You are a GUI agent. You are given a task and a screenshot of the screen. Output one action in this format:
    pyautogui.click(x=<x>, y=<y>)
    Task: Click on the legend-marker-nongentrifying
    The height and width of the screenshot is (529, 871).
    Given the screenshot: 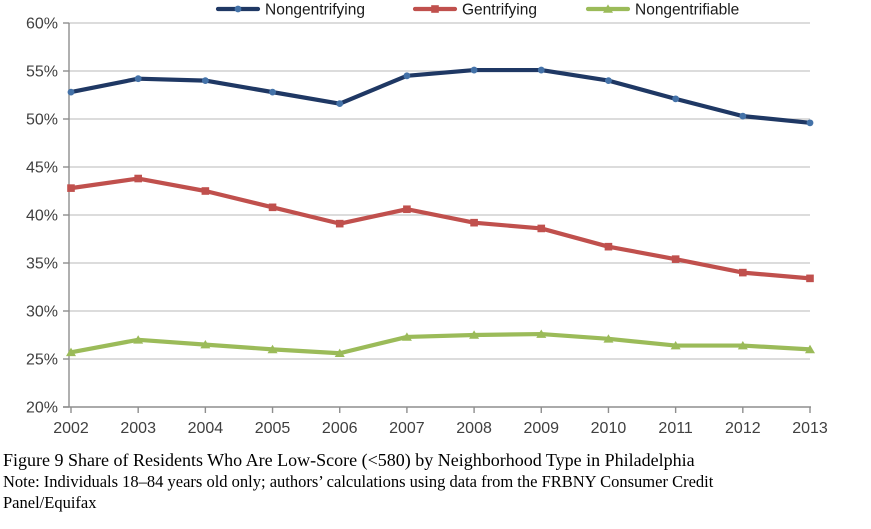 What is the action you would take?
    pyautogui.click(x=238, y=9)
    